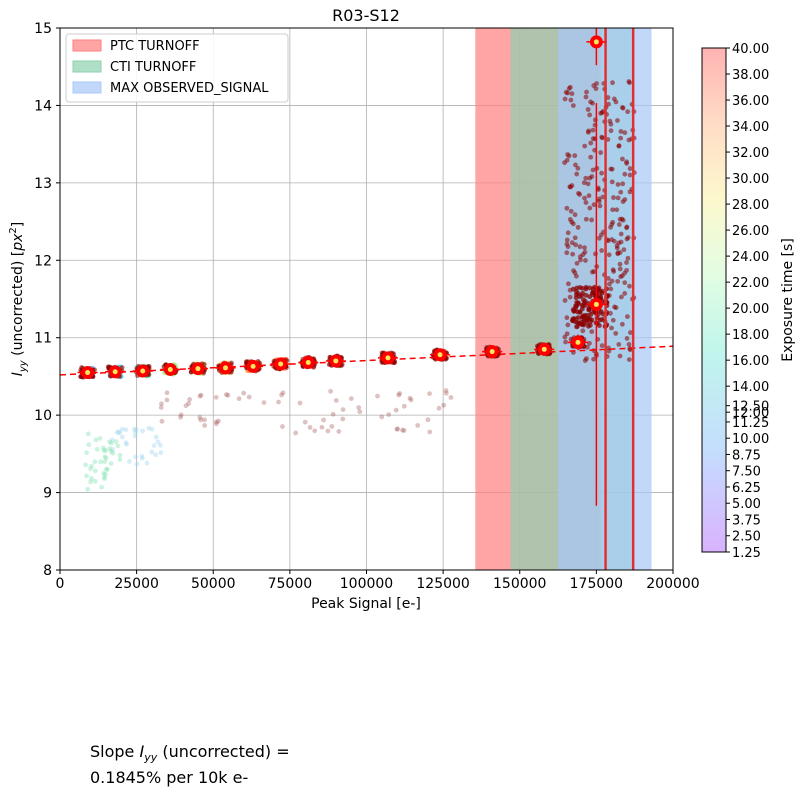  Describe the element at coordinates (136, 584) in the screenshot. I see `x-tick-label: 25000` at that location.